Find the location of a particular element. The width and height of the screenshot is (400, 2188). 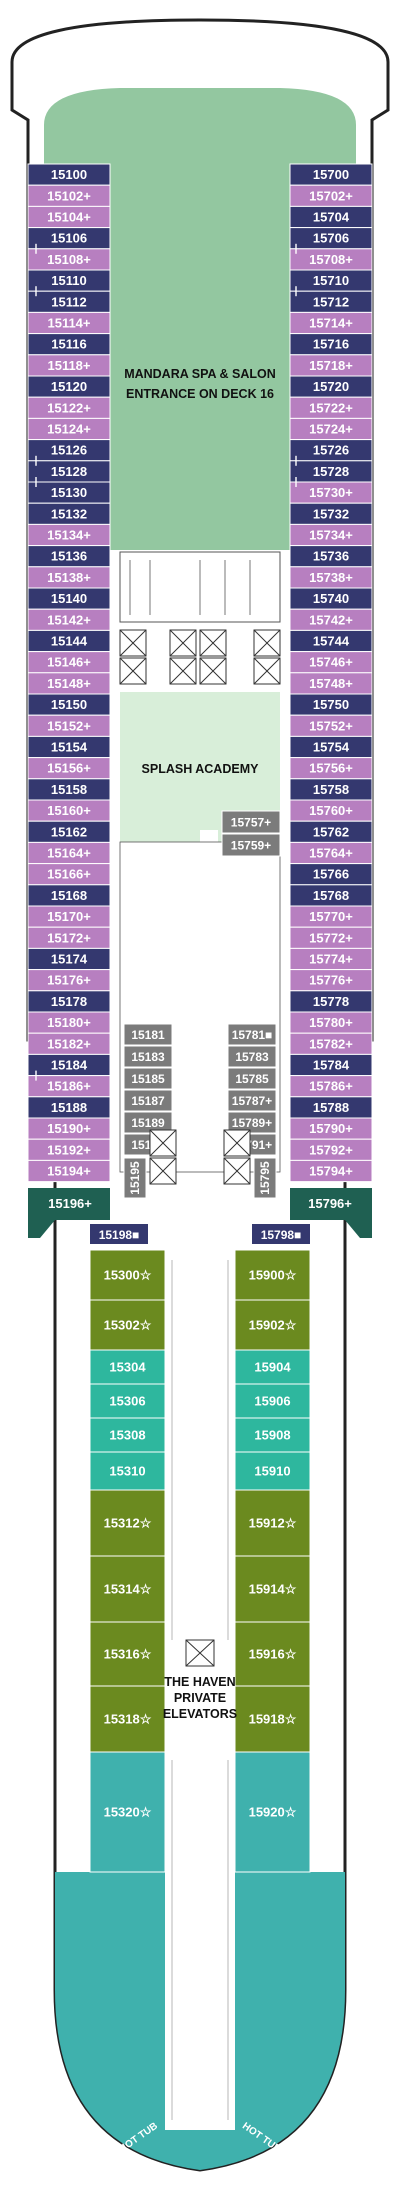

cabin-15194: 15194+ is located at coordinates (69, 1171).